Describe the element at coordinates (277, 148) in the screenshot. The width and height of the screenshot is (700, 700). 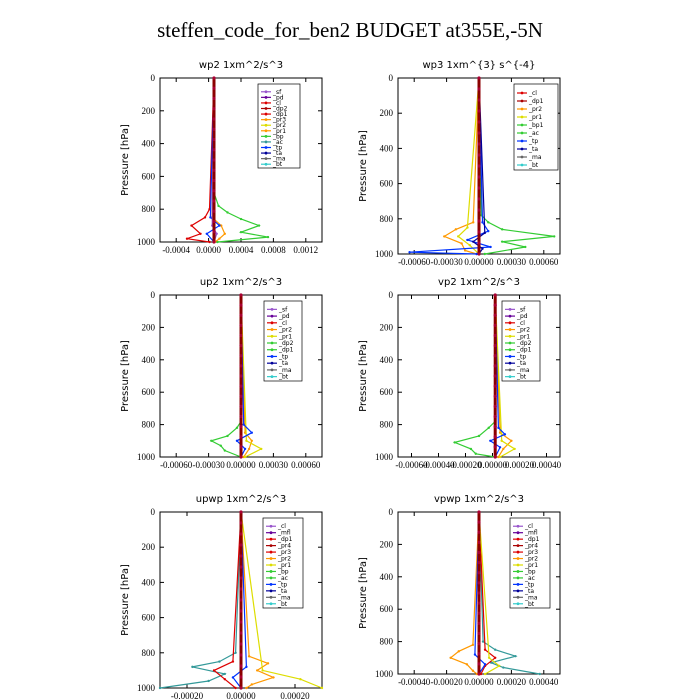
I see `legend-label: _tp` at that location.